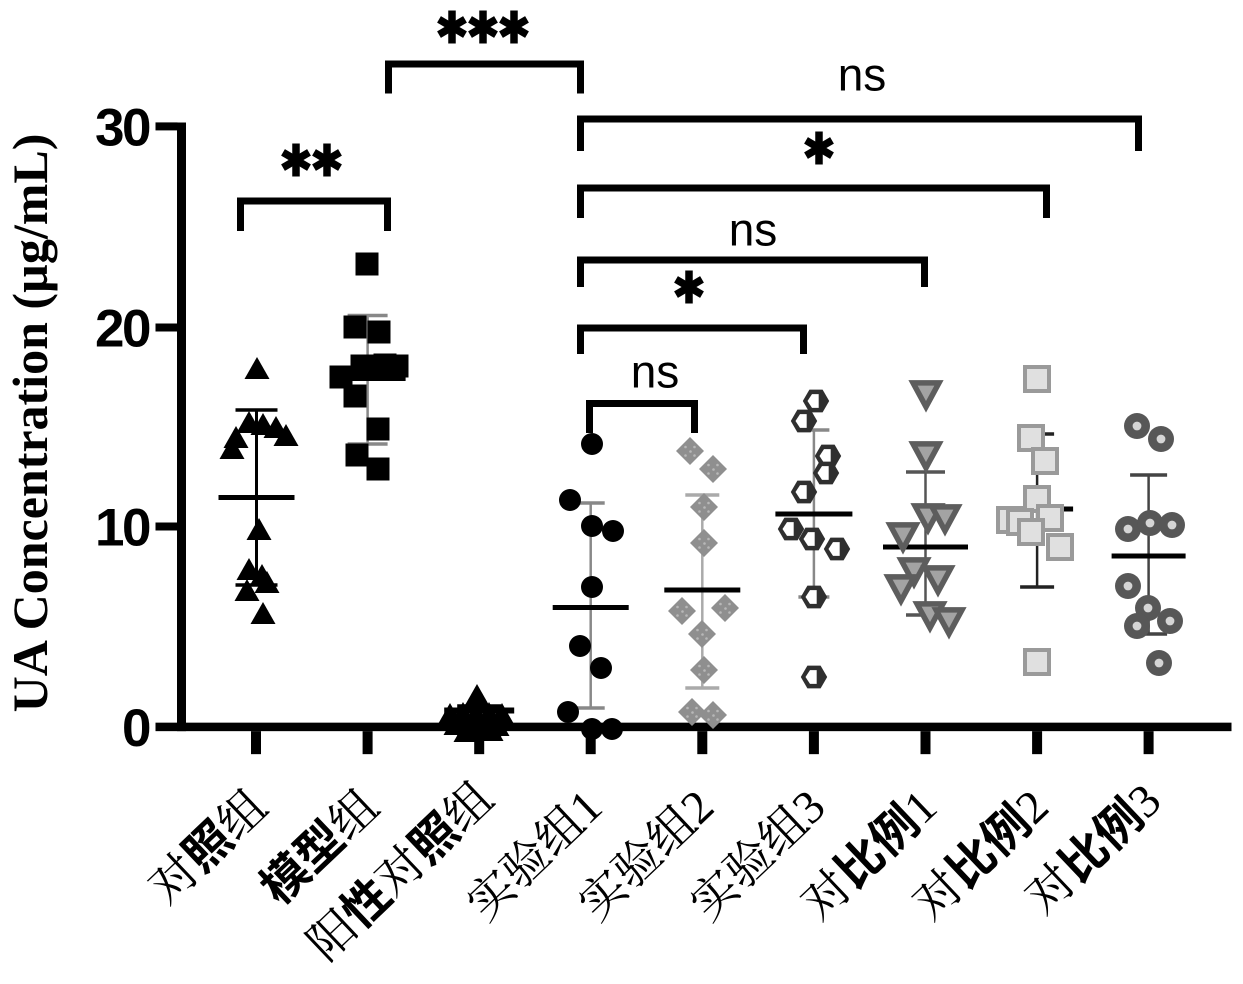  What do you see at coordinates (122, 528) in the screenshot?
I see `svg-text: 10` at bounding box center [122, 528].